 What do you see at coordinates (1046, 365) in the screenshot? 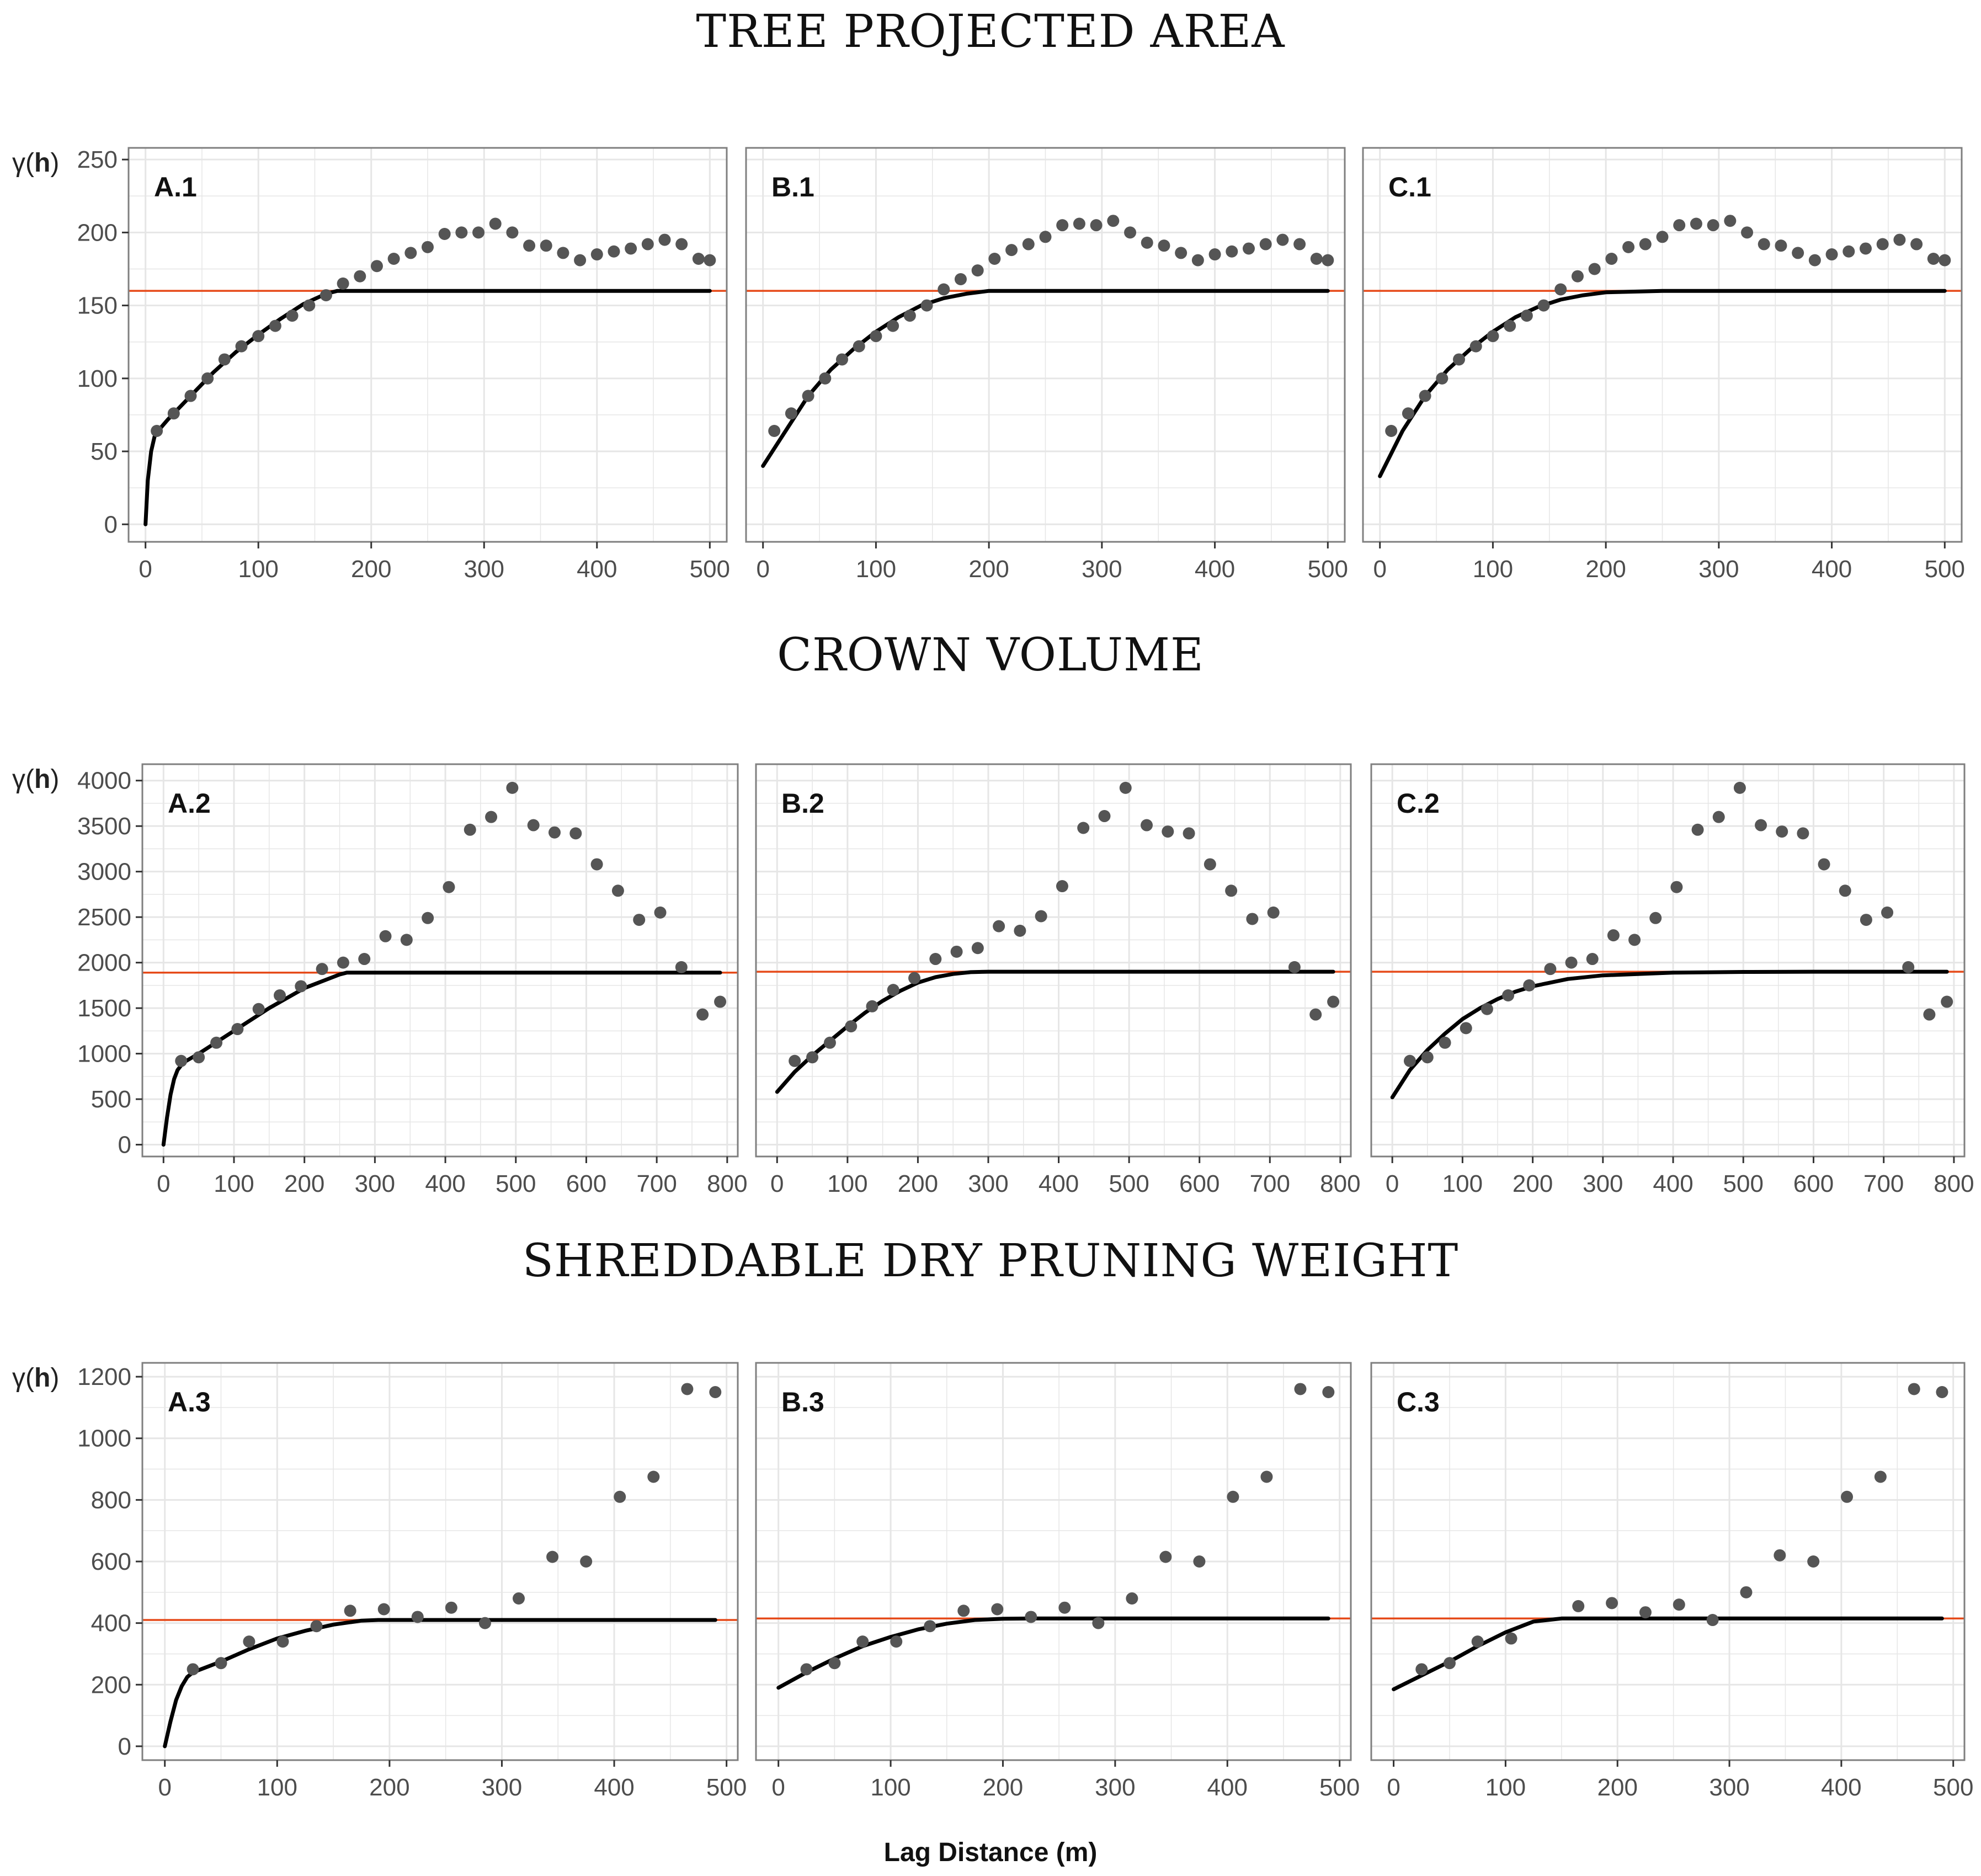
I see `panel-b-1: B.1 0 100 200 300 400 500` at bounding box center [1046, 365].